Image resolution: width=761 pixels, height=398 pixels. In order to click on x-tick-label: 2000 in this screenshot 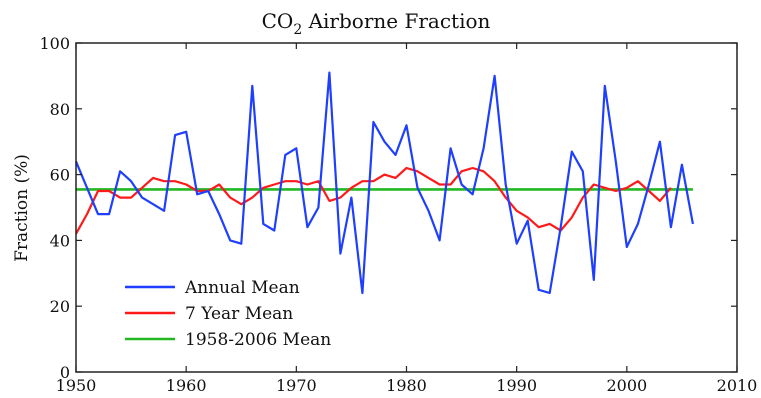, I will do `click(626, 385)`.